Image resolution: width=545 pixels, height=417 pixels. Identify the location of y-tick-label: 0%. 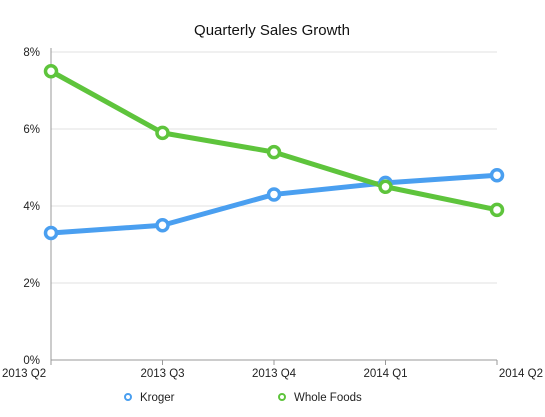
(31, 361).